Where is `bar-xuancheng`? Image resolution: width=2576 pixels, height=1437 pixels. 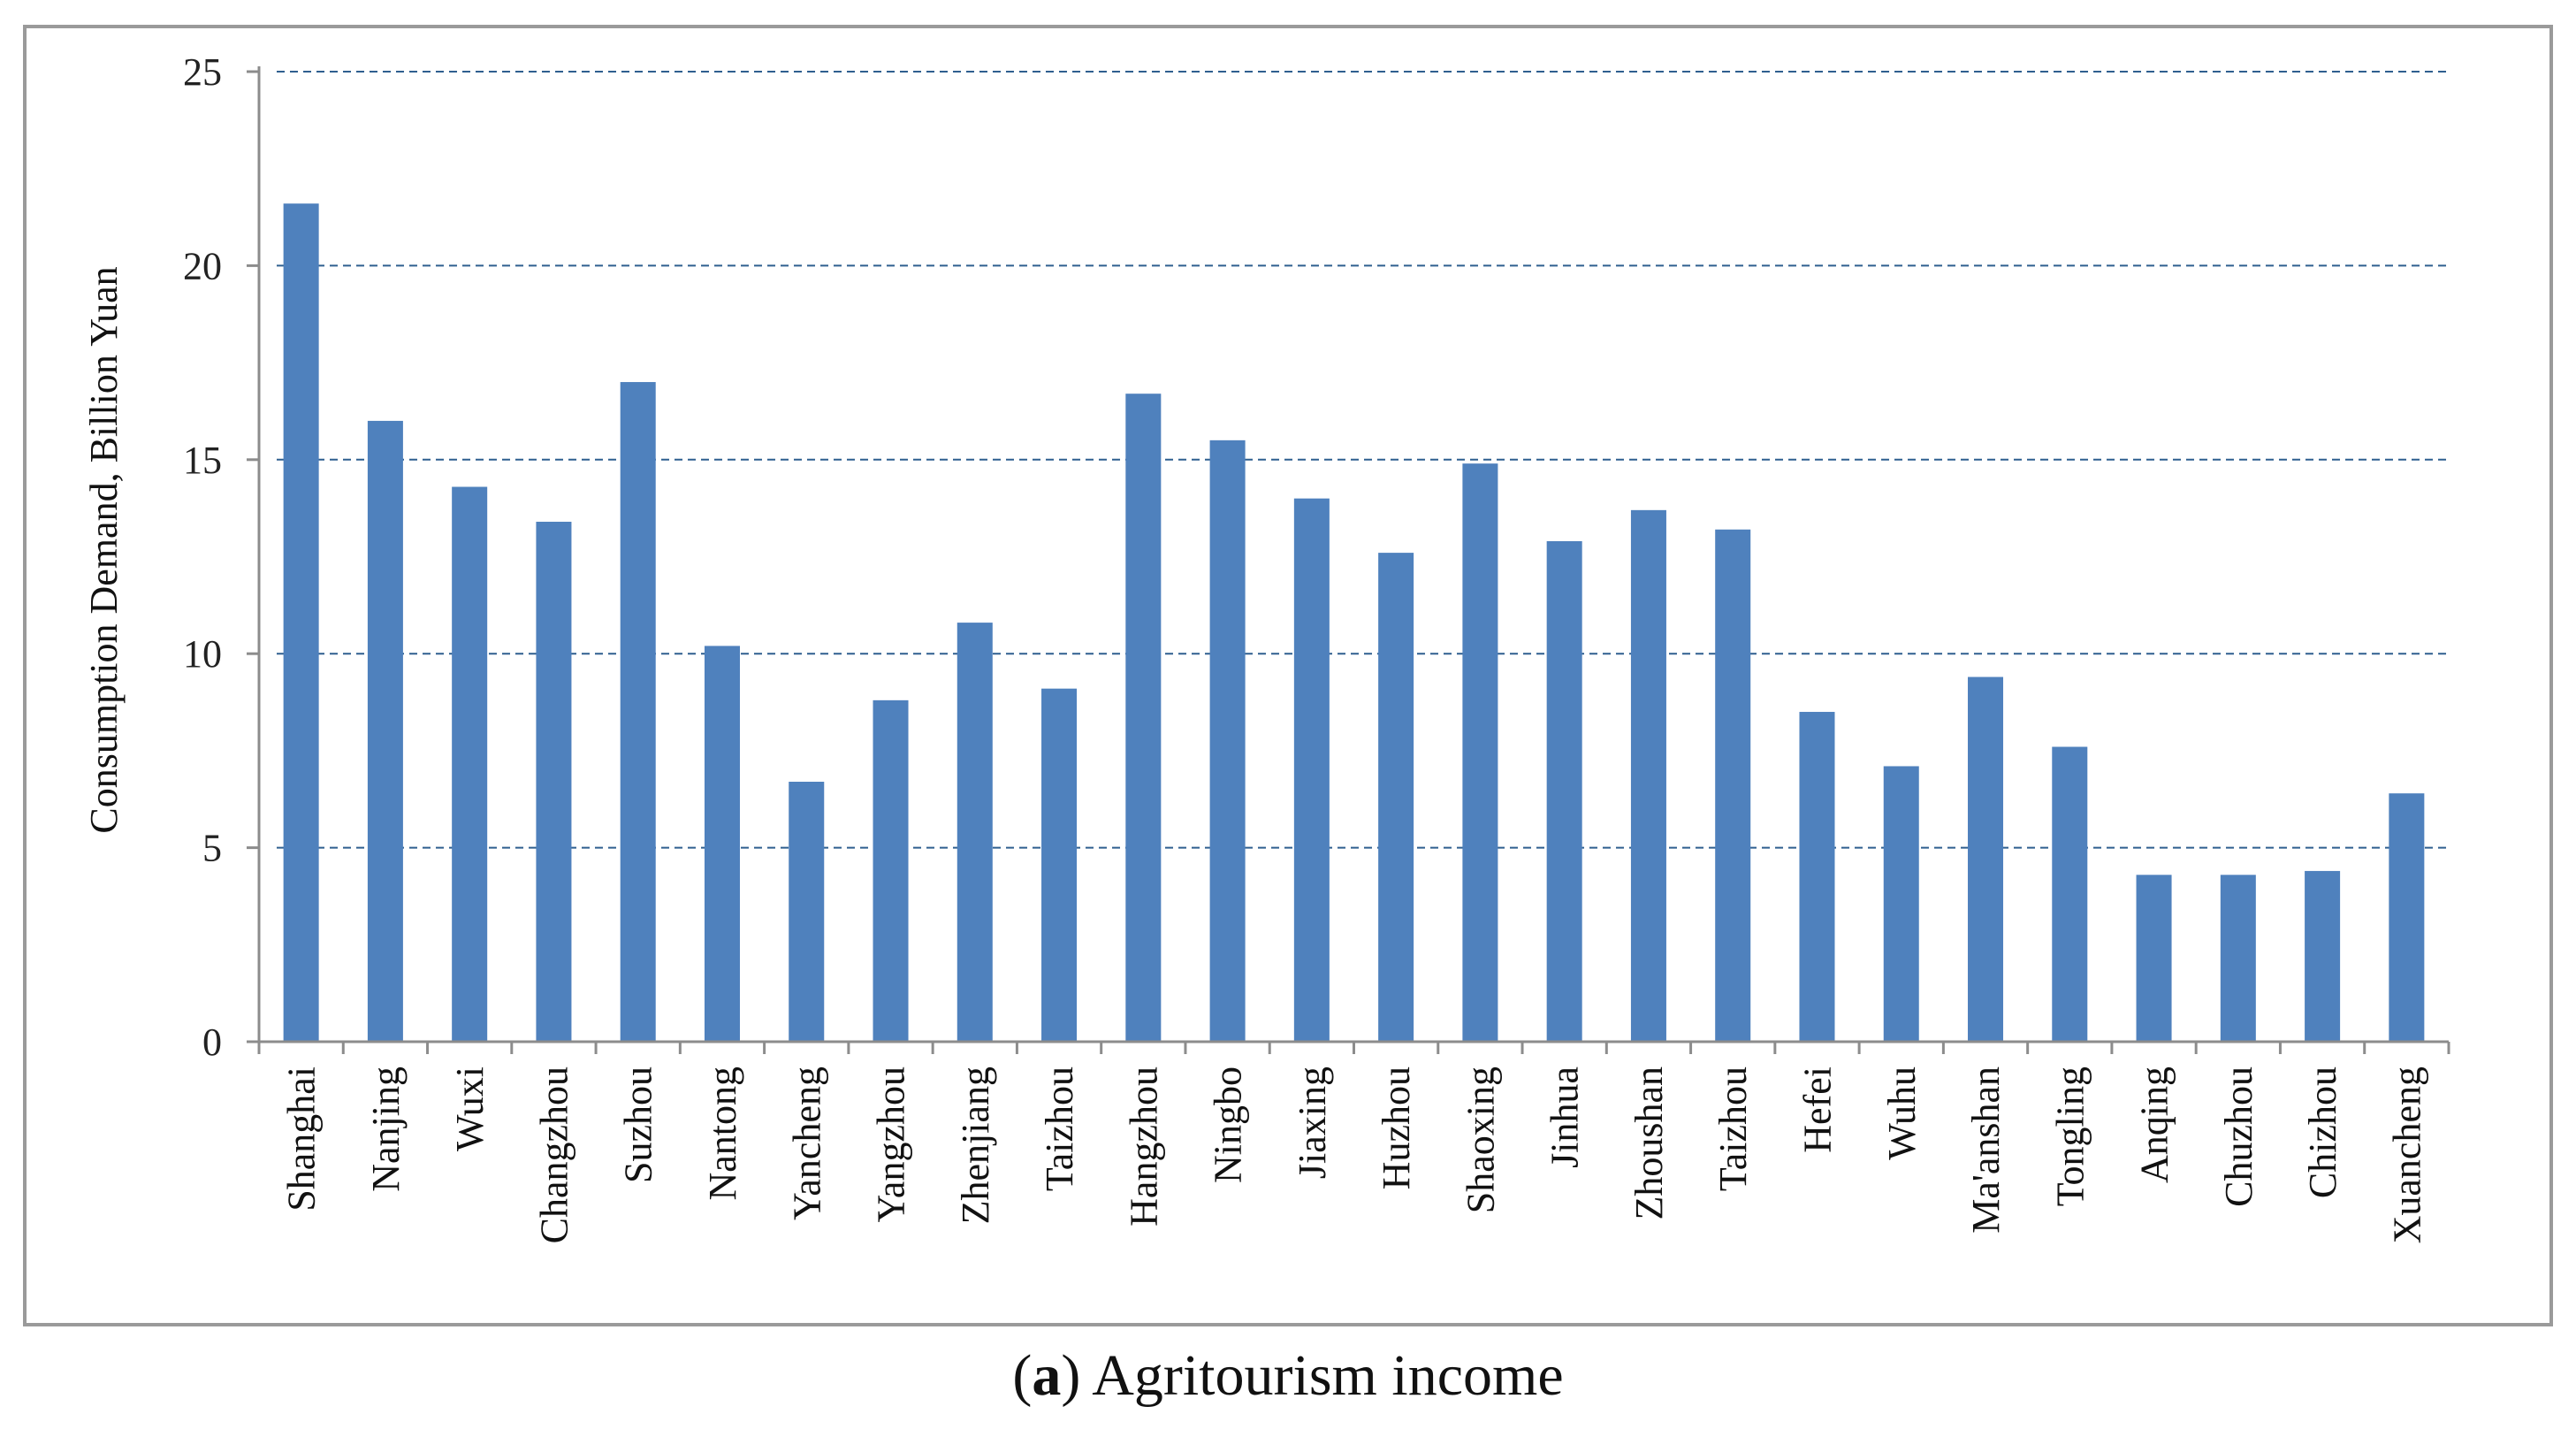 bar-xuancheng is located at coordinates (2407, 917).